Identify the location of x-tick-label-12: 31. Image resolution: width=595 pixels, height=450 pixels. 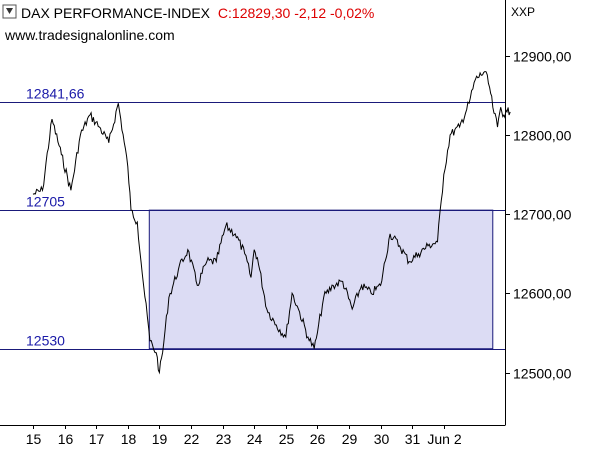
(413, 439).